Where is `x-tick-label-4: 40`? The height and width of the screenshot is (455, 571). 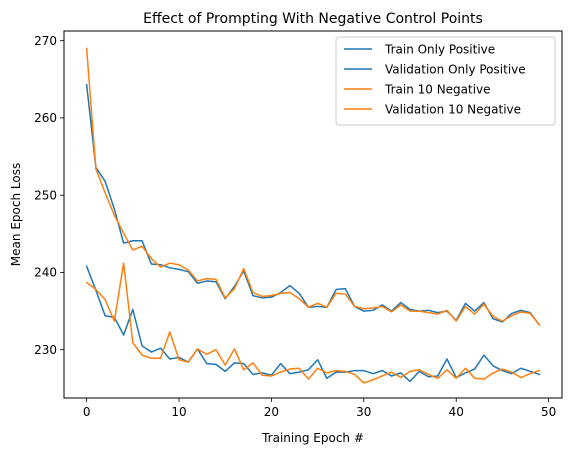 x-tick-label-4: 40 is located at coordinates (456, 412).